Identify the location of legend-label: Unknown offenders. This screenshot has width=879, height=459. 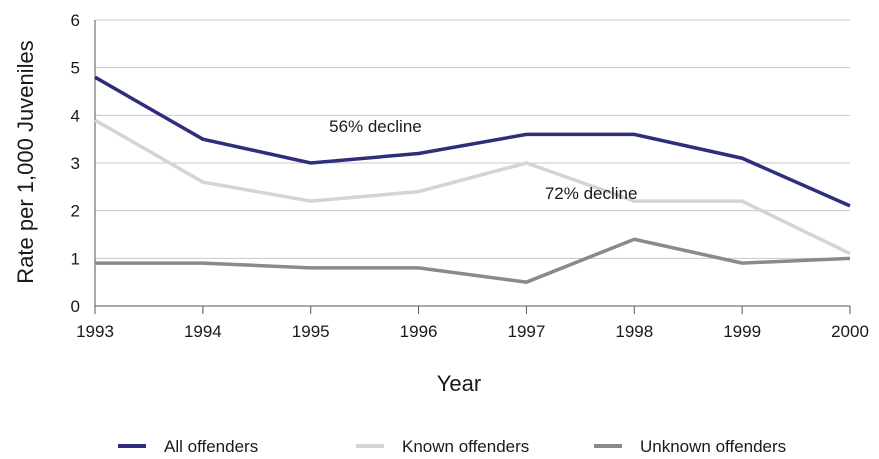
(713, 446).